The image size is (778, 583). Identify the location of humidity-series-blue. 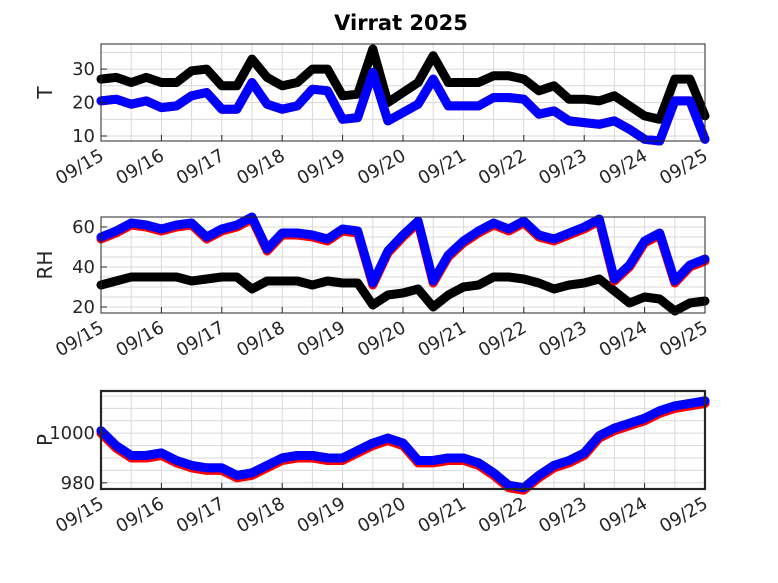
(403, 250).